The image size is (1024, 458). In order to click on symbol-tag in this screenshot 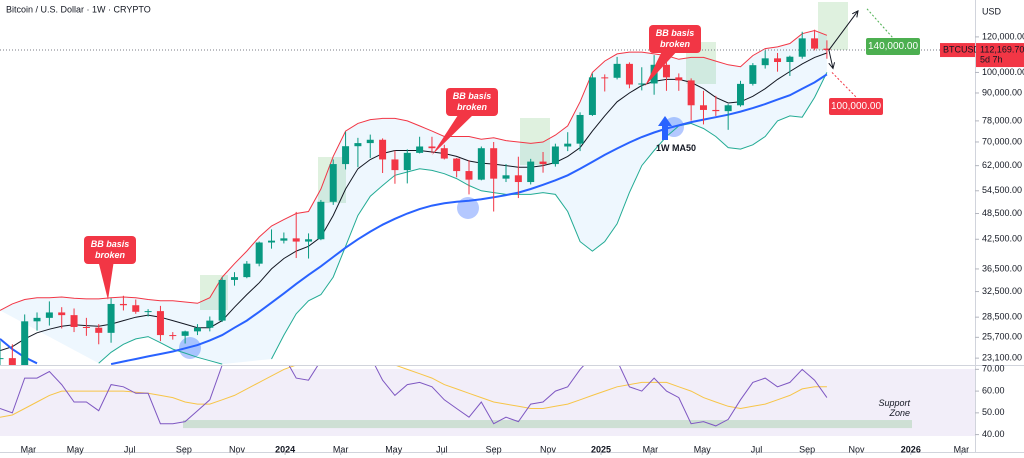, I will do `click(957, 50)`.